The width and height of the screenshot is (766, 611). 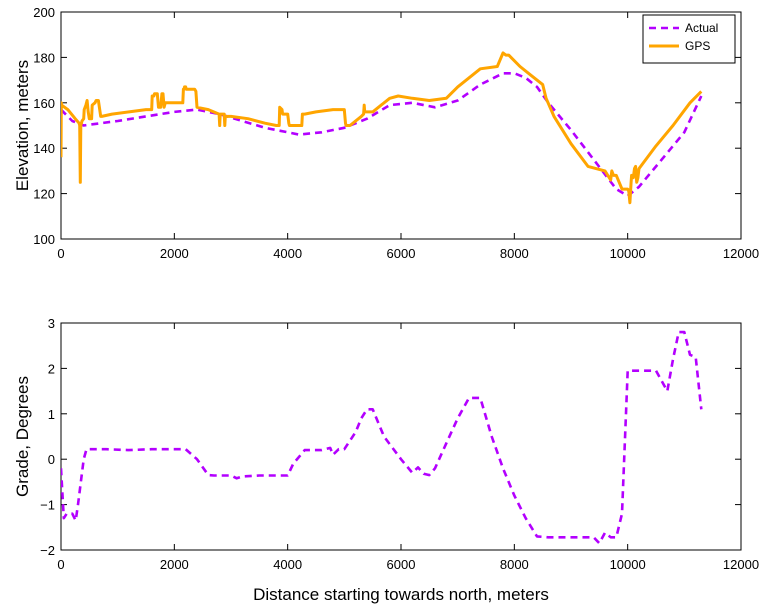 I want to click on y-tick-label: 2, so click(x=51, y=368).